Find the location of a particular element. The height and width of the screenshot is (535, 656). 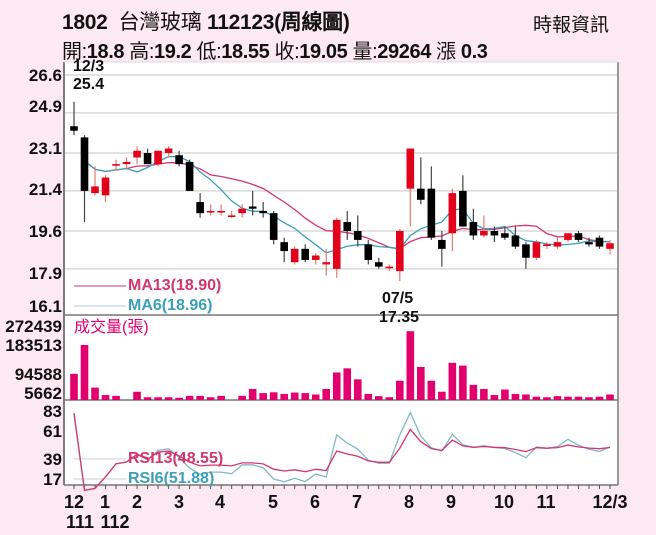

x-tick: 10 is located at coordinates (504, 502).